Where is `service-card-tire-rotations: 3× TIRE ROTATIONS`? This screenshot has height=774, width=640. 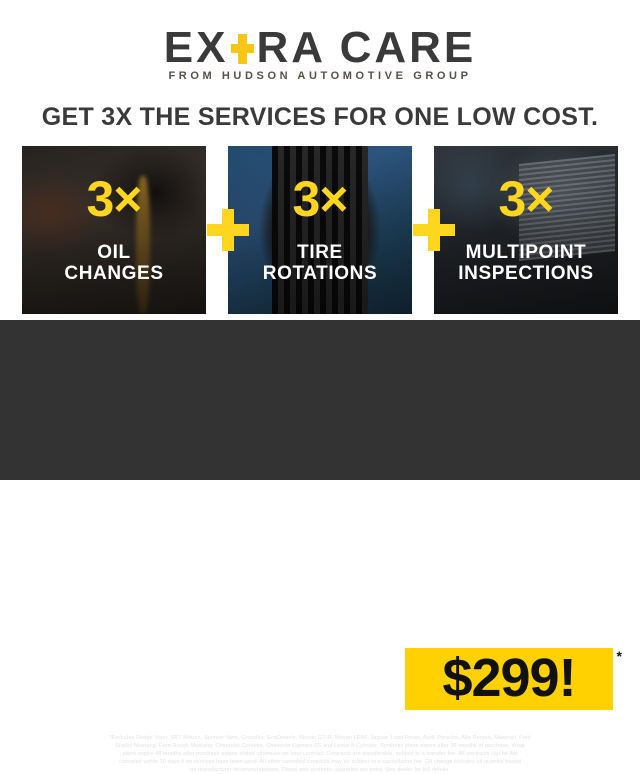
service-card-tire-rotations: 3× TIRE ROTATIONS is located at coordinates (320, 230).